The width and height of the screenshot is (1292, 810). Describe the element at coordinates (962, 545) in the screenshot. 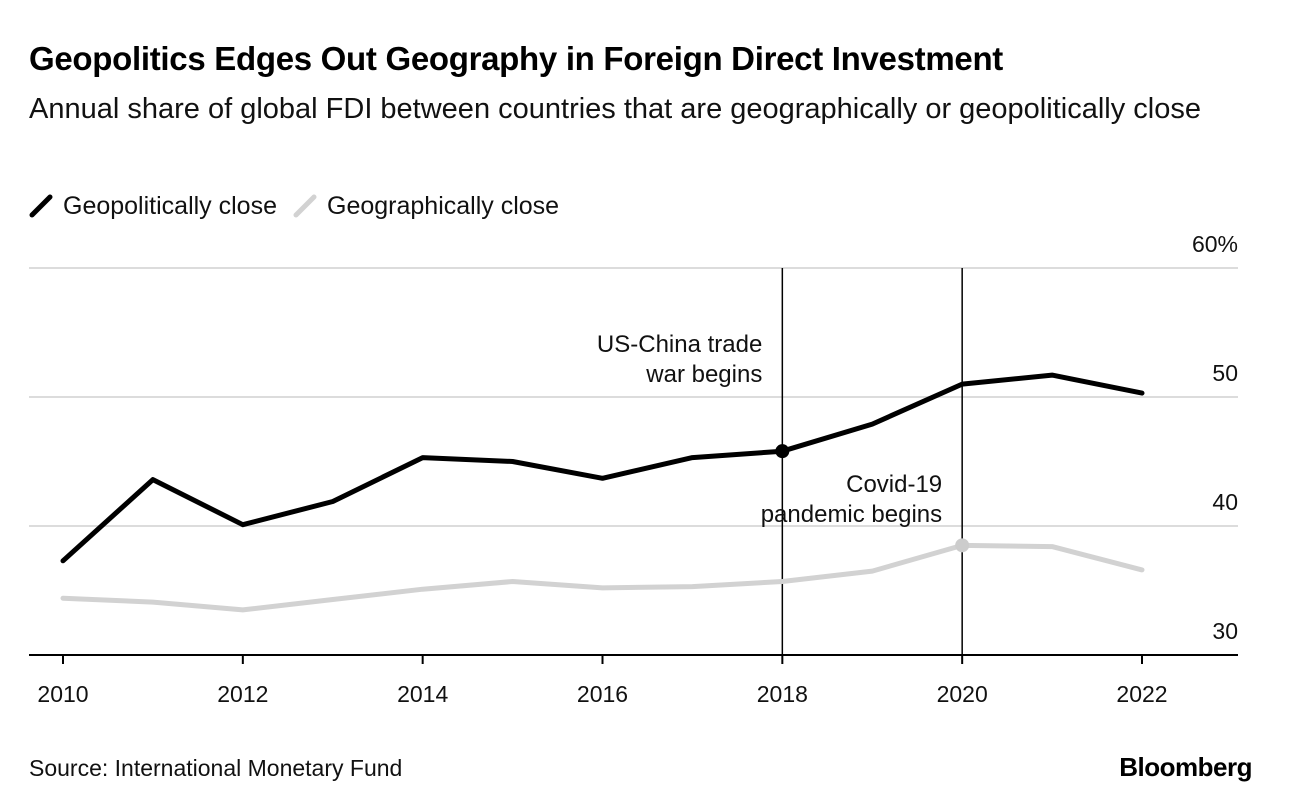

I see `annotation-marker-2020` at that location.